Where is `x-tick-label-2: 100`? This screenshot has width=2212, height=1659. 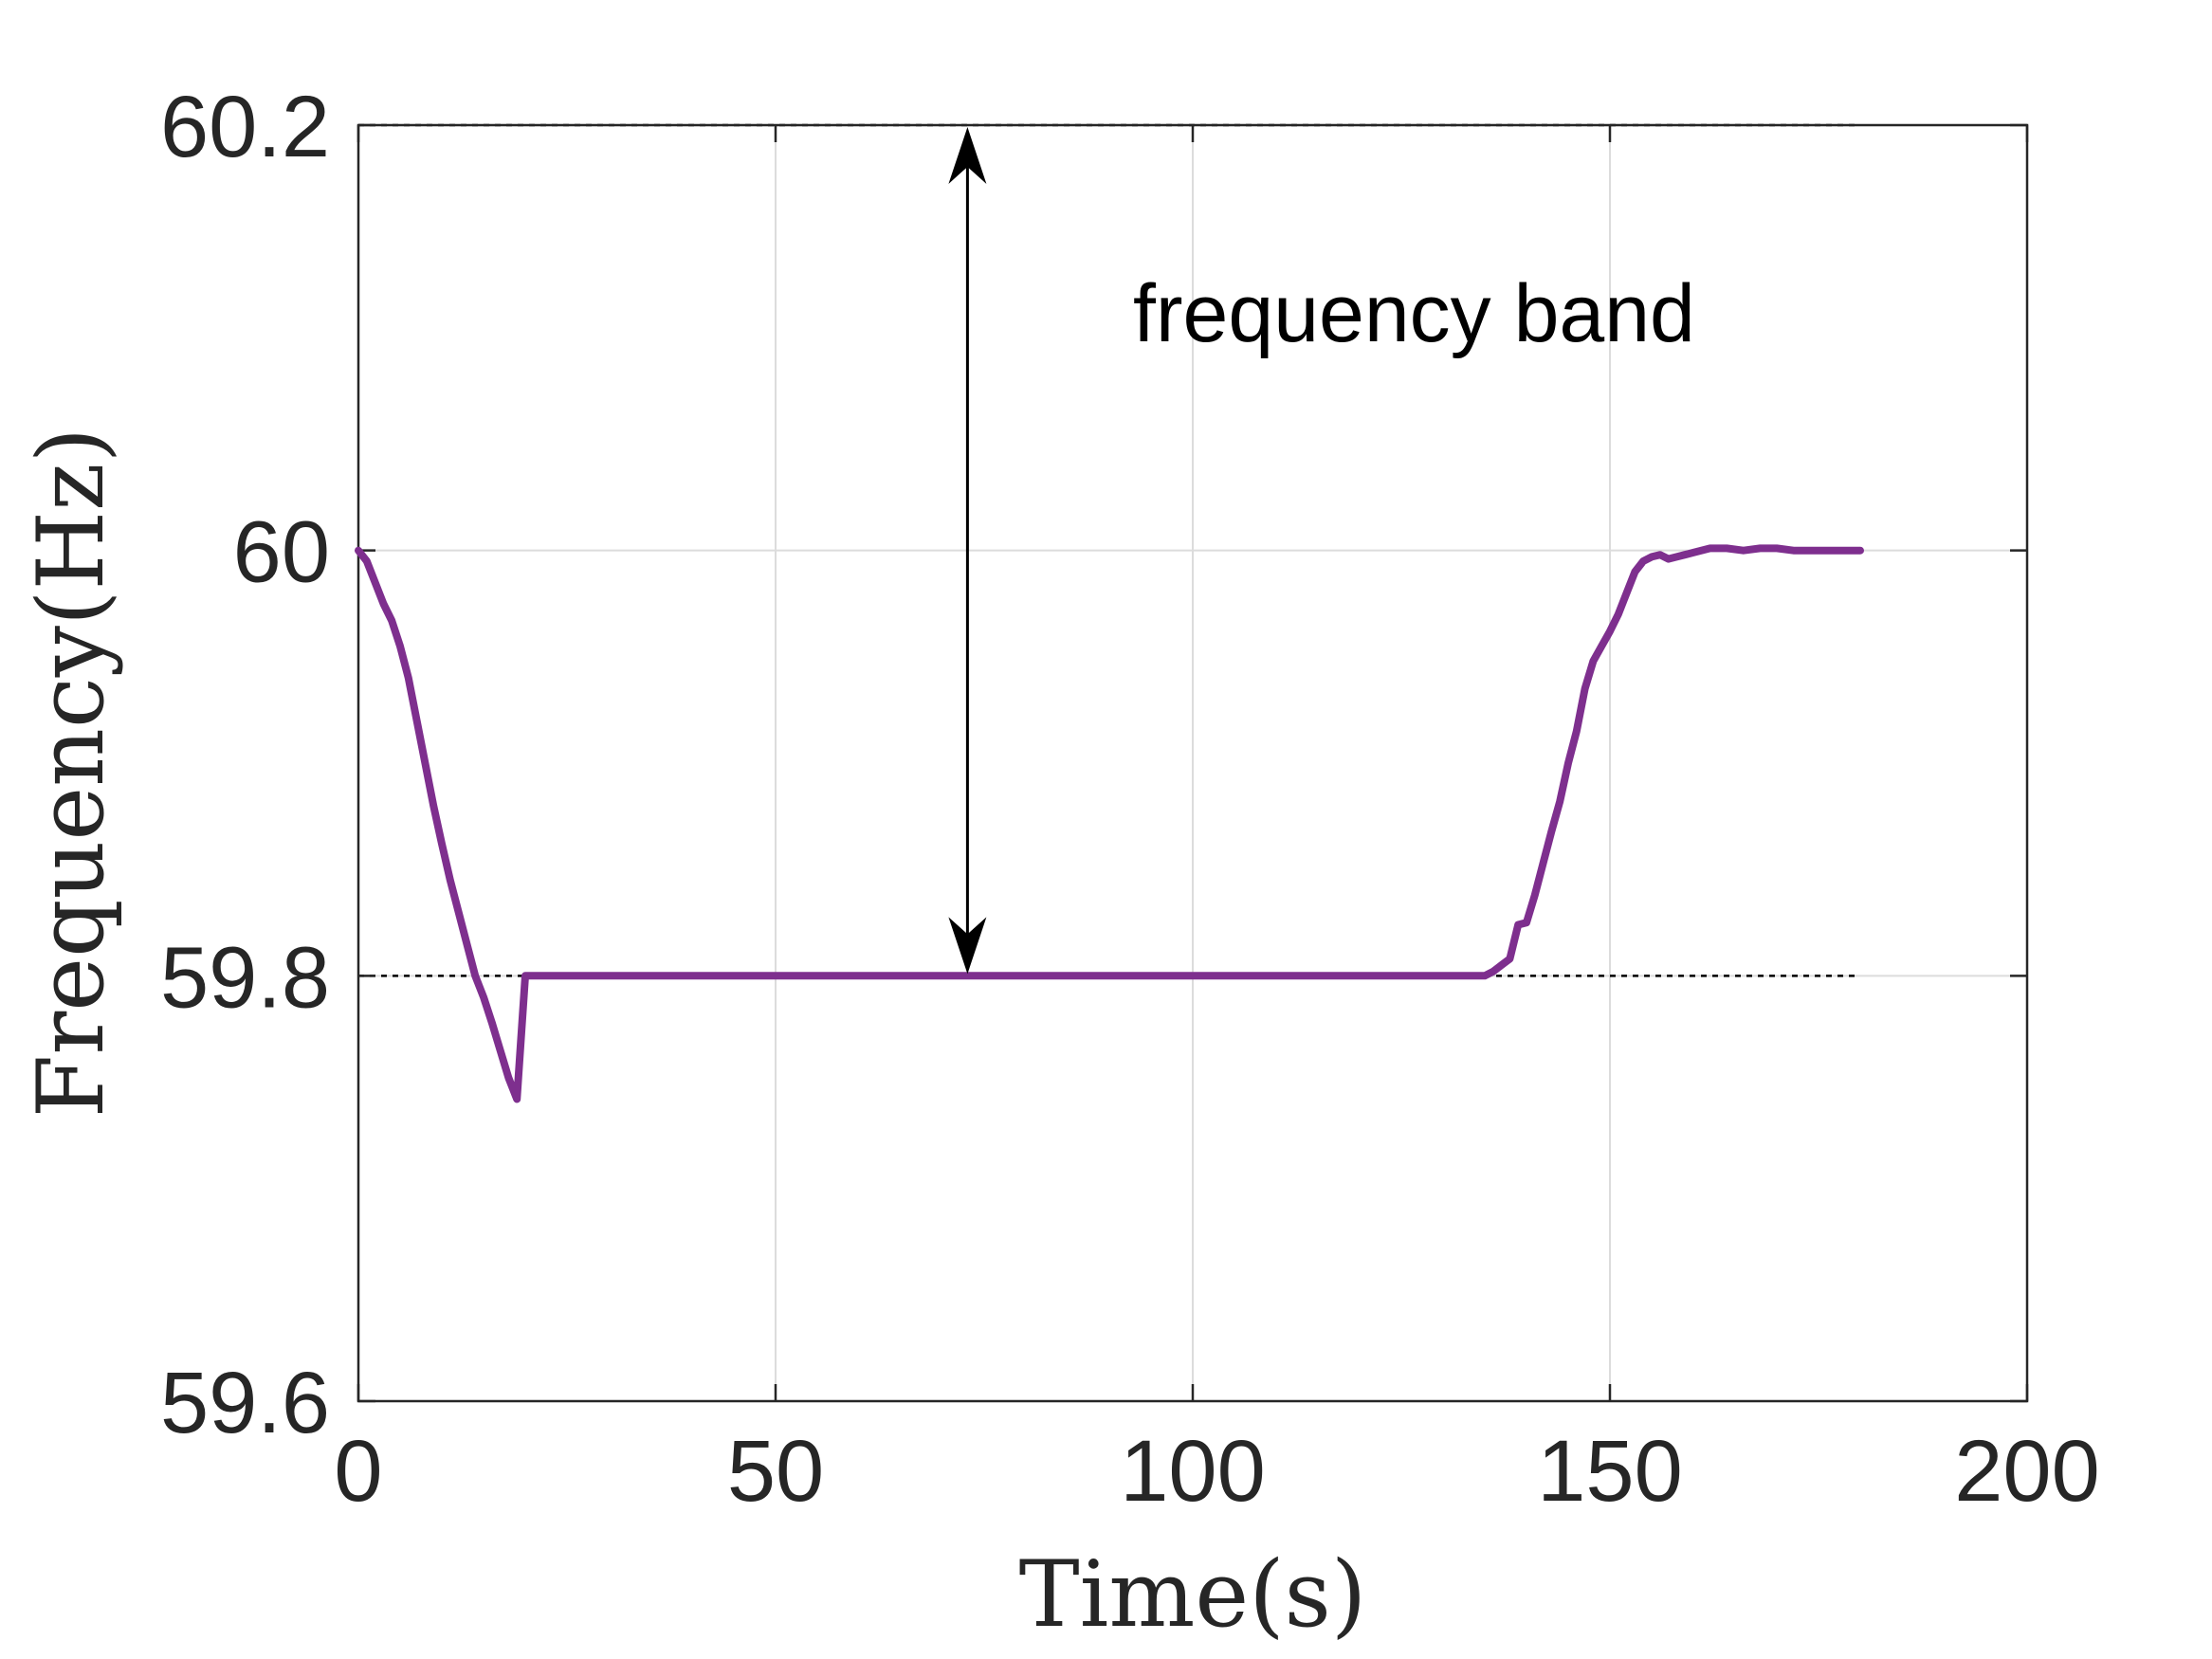
x-tick-label-2: 100 is located at coordinates (1193, 1471).